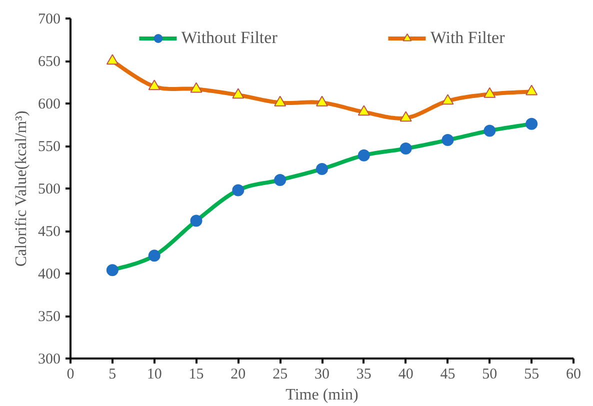  I want to click on x-tick-label: 45, so click(448, 374).